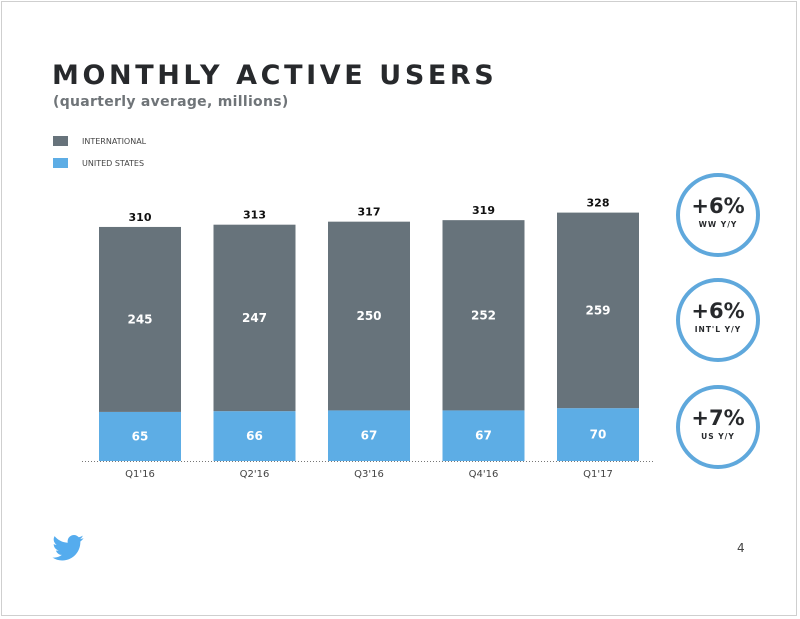 This screenshot has width=800, height=619. I want to click on bar-value-label: 66, so click(254, 436).